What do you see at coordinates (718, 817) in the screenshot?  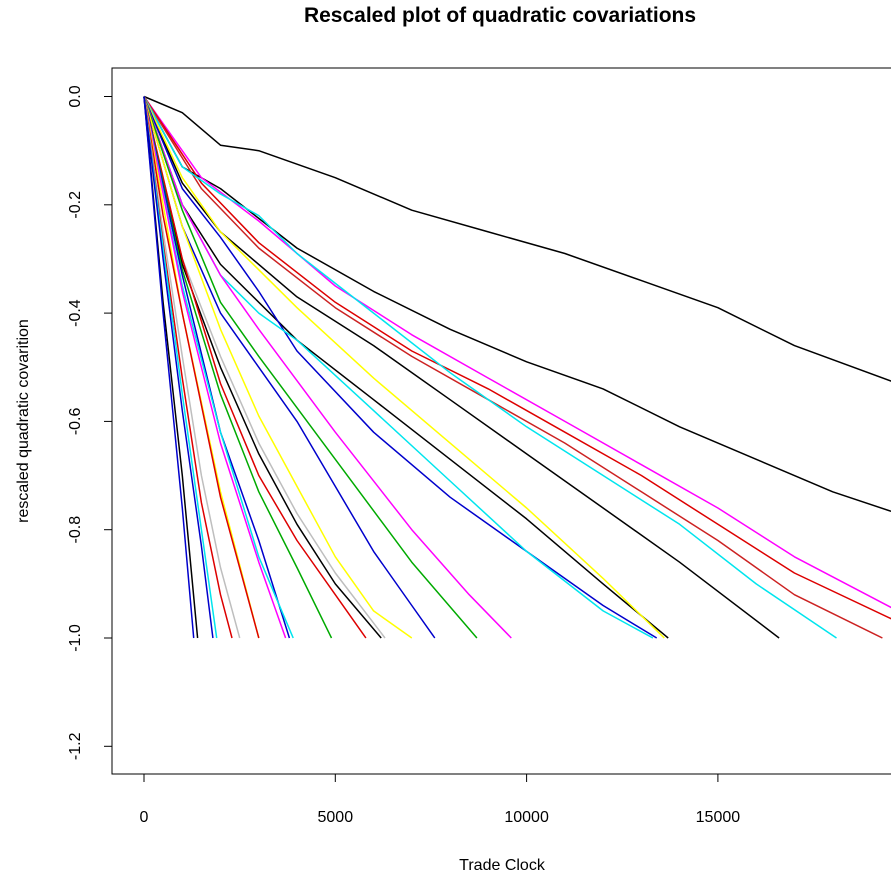 I see `x-tick-label: 15000` at bounding box center [718, 817].